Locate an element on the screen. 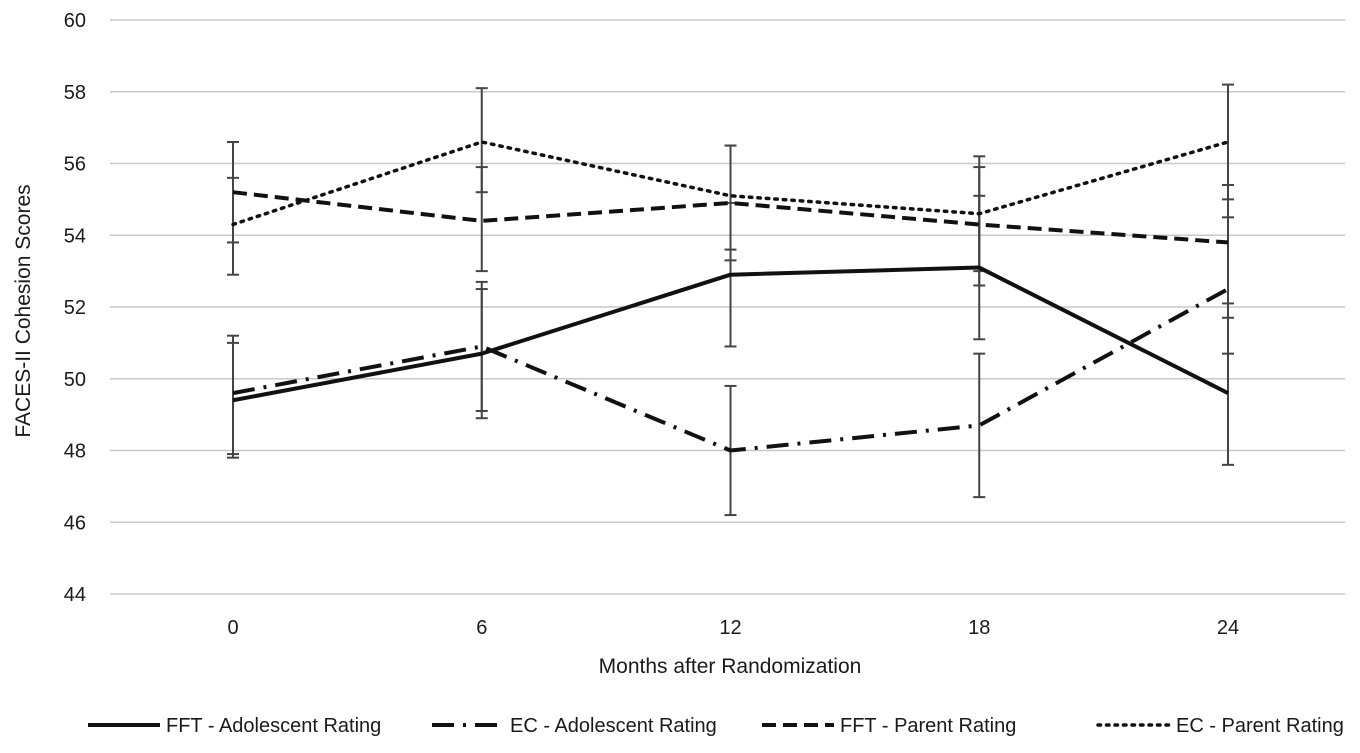 This screenshot has height=753, width=1360. x-tick-label: 6 is located at coordinates (481, 628).